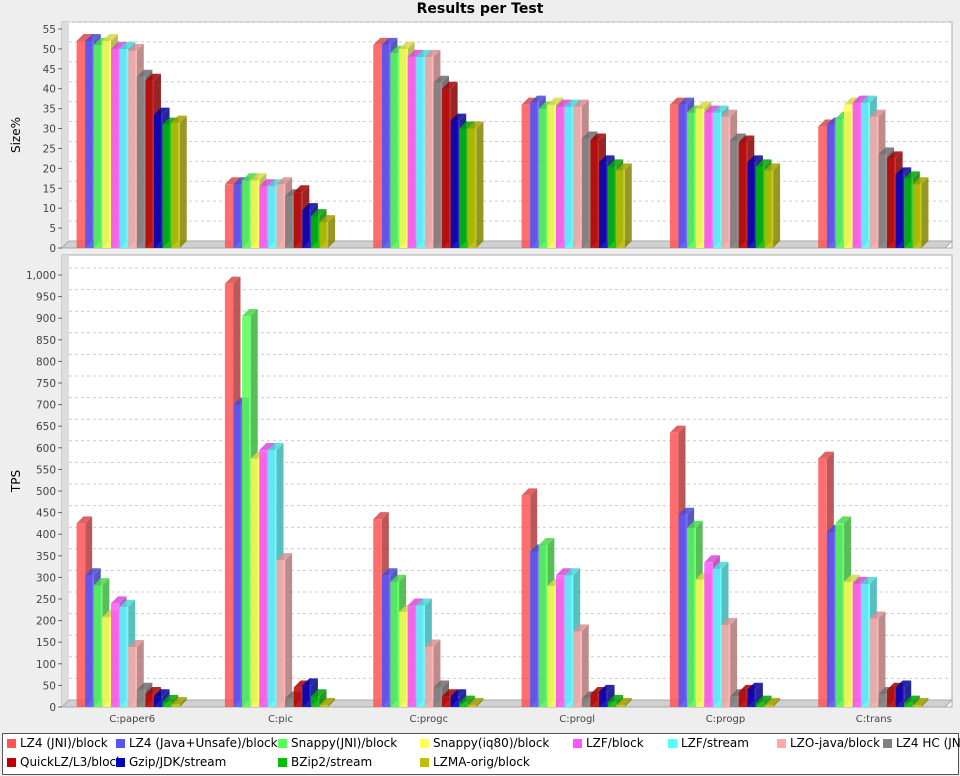  Describe the element at coordinates (429, 719) in the screenshot. I see `x-tick-label: C:progc` at that location.